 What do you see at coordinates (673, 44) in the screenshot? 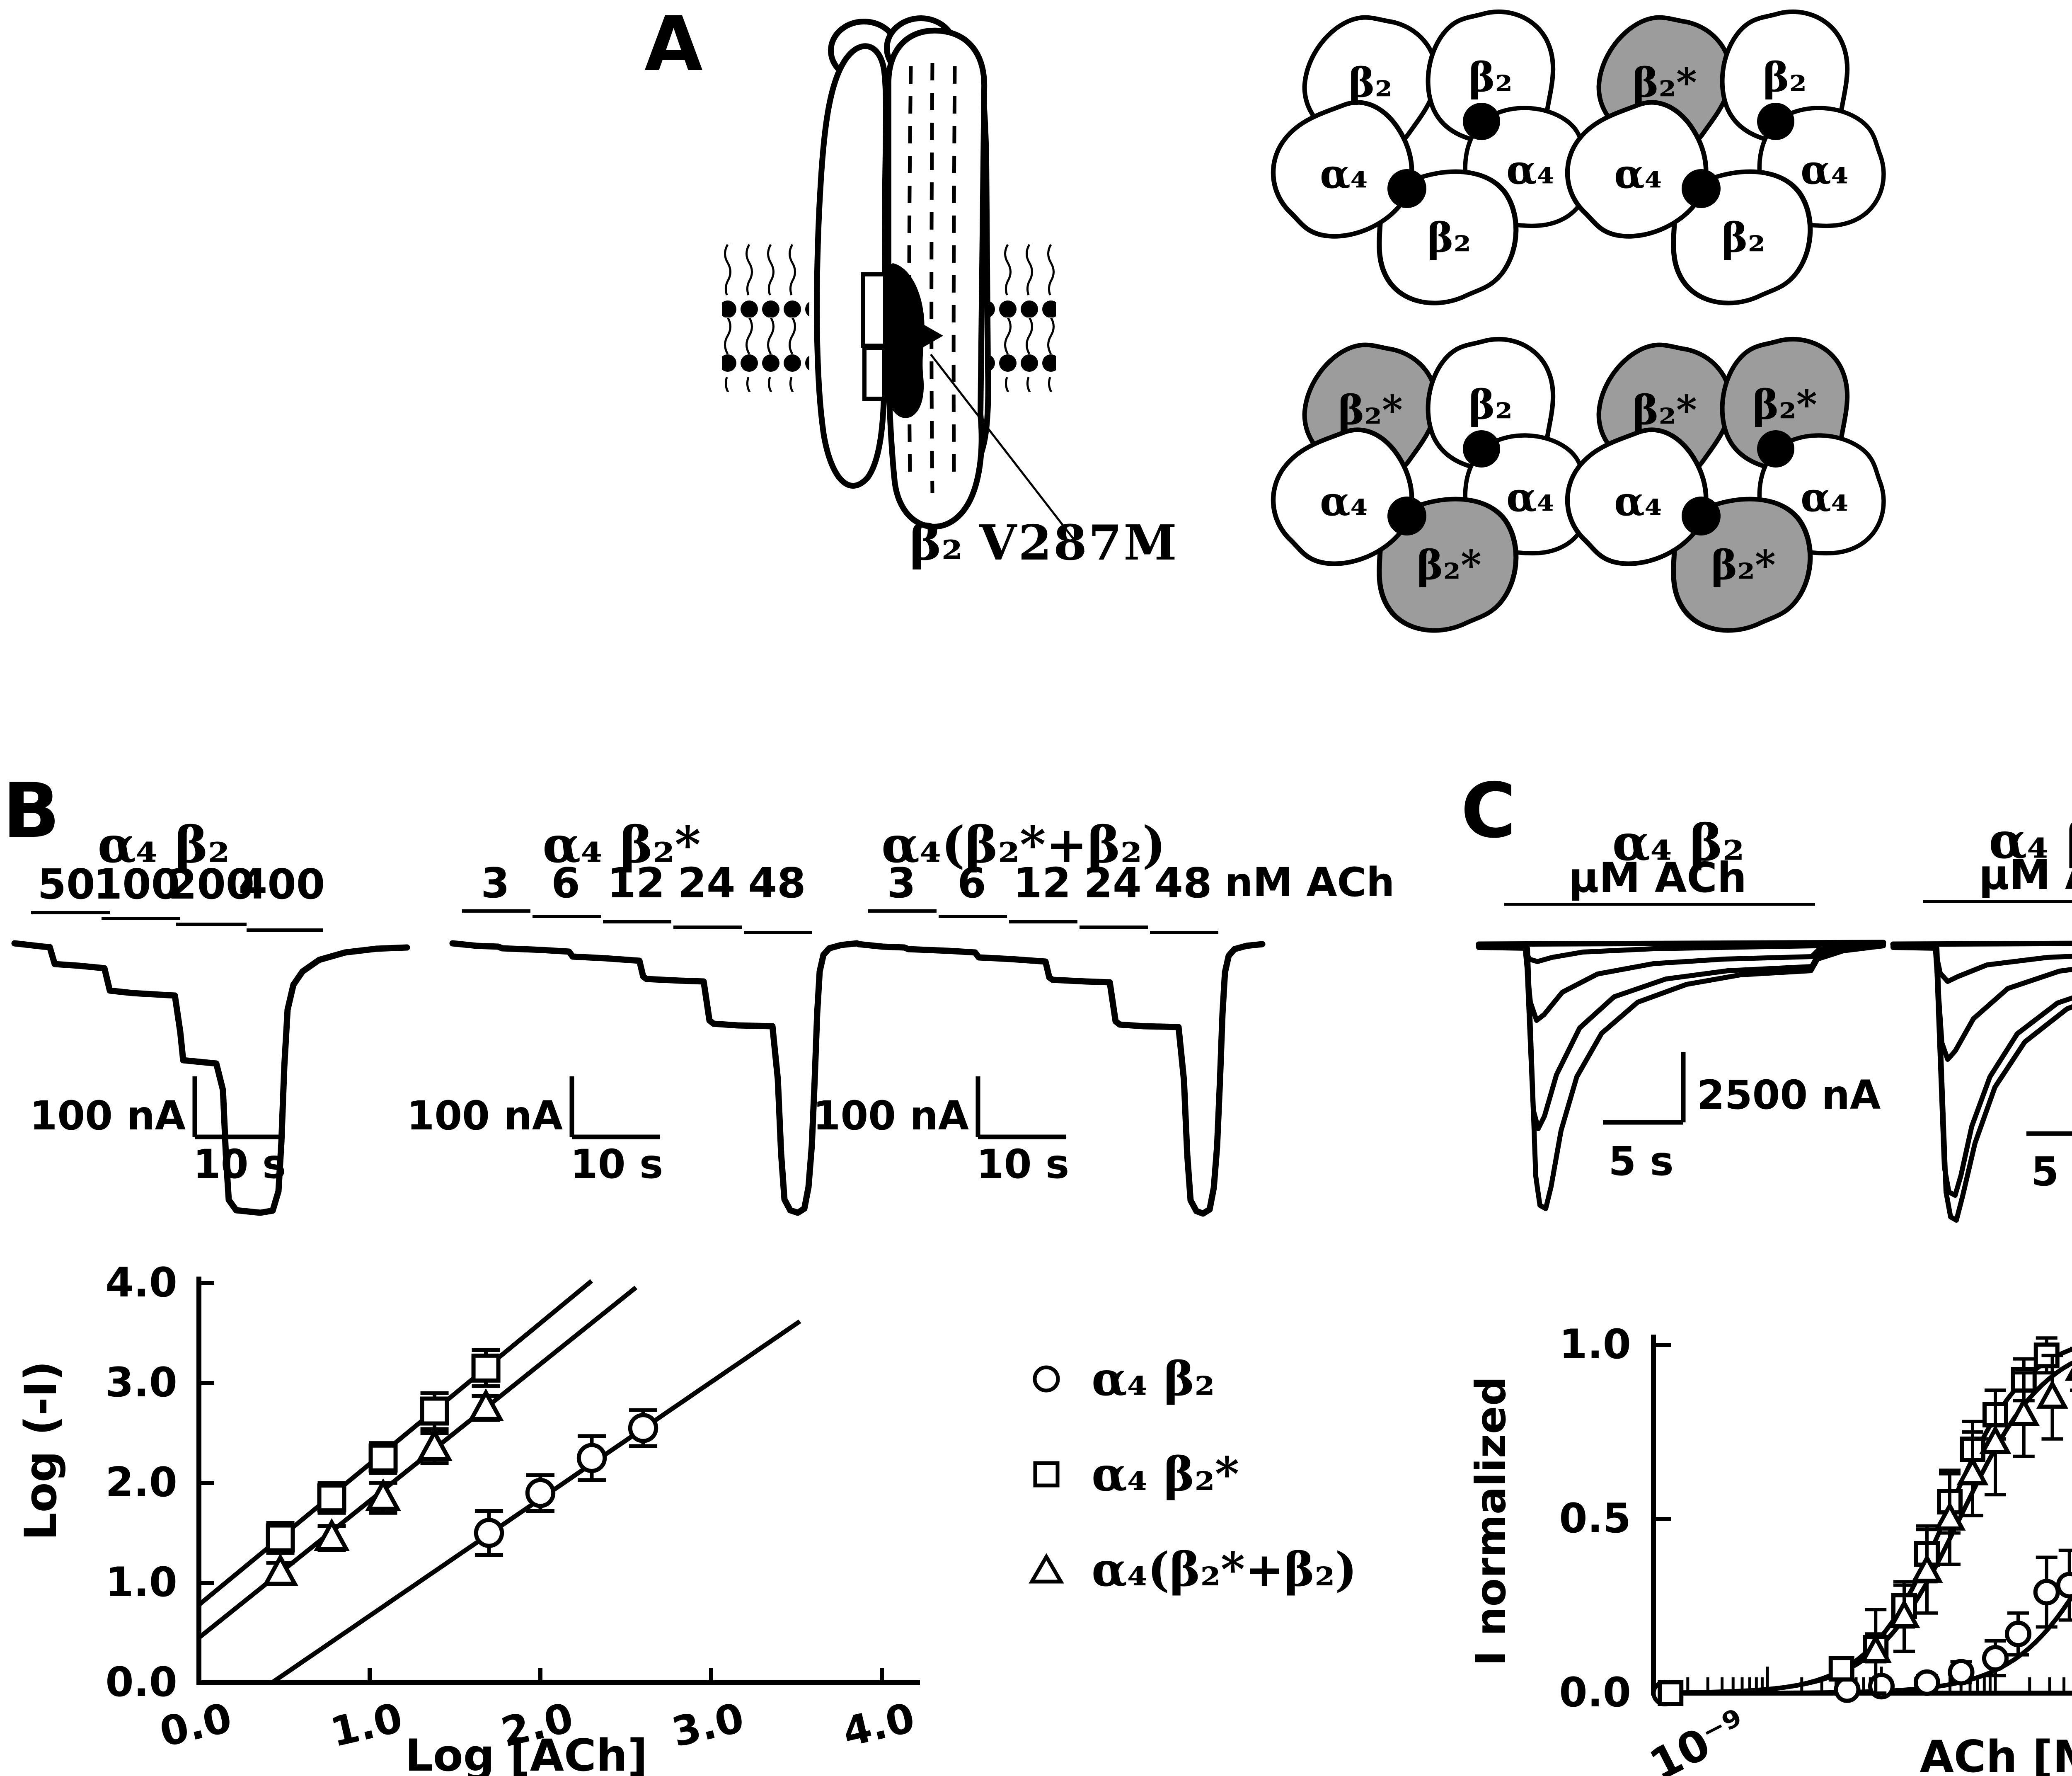
I see `panel-a-label: A` at bounding box center [673, 44].